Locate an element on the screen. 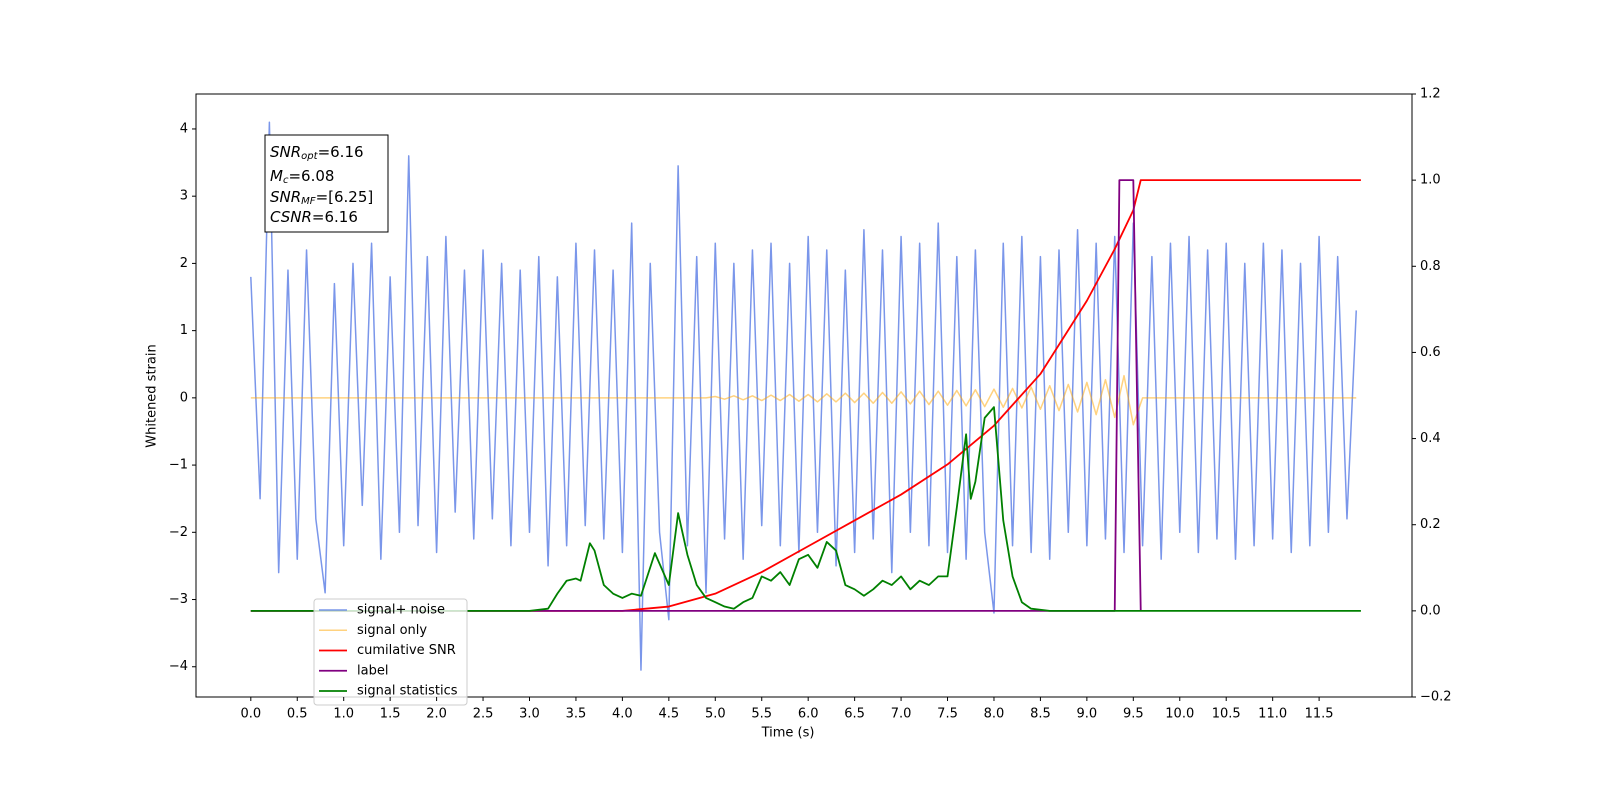  legend-label: signal+ noise is located at coordinates (401, 610).